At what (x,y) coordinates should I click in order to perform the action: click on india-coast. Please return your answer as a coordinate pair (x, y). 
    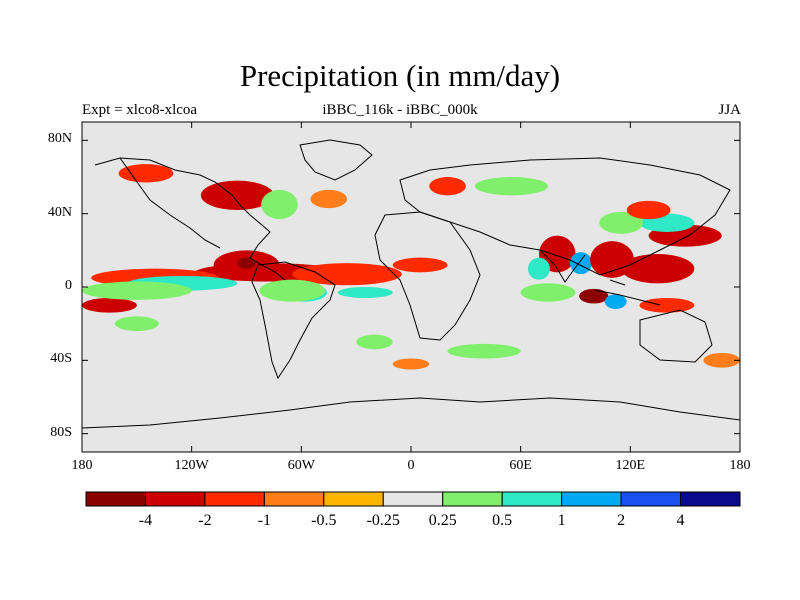
    Looking at the image, I should click on (562, 266).